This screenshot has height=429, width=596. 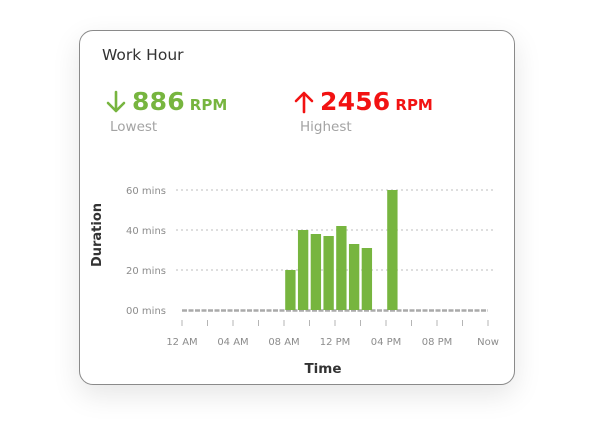 I want to click on x-tick-label: 12 AM, so click(x=181, y=342).